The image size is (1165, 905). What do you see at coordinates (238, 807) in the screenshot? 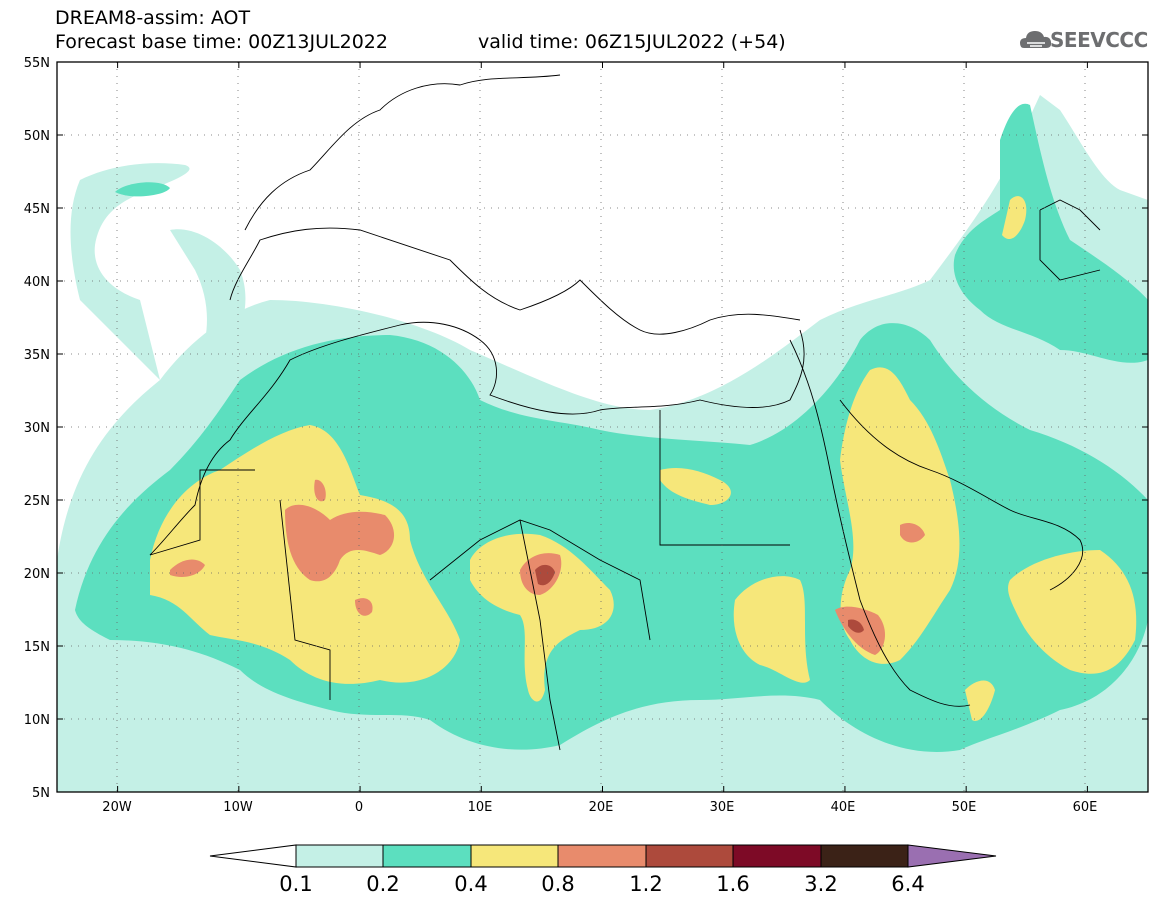
I see `x-tick-label: 10W` at bounding box center [238, 807].